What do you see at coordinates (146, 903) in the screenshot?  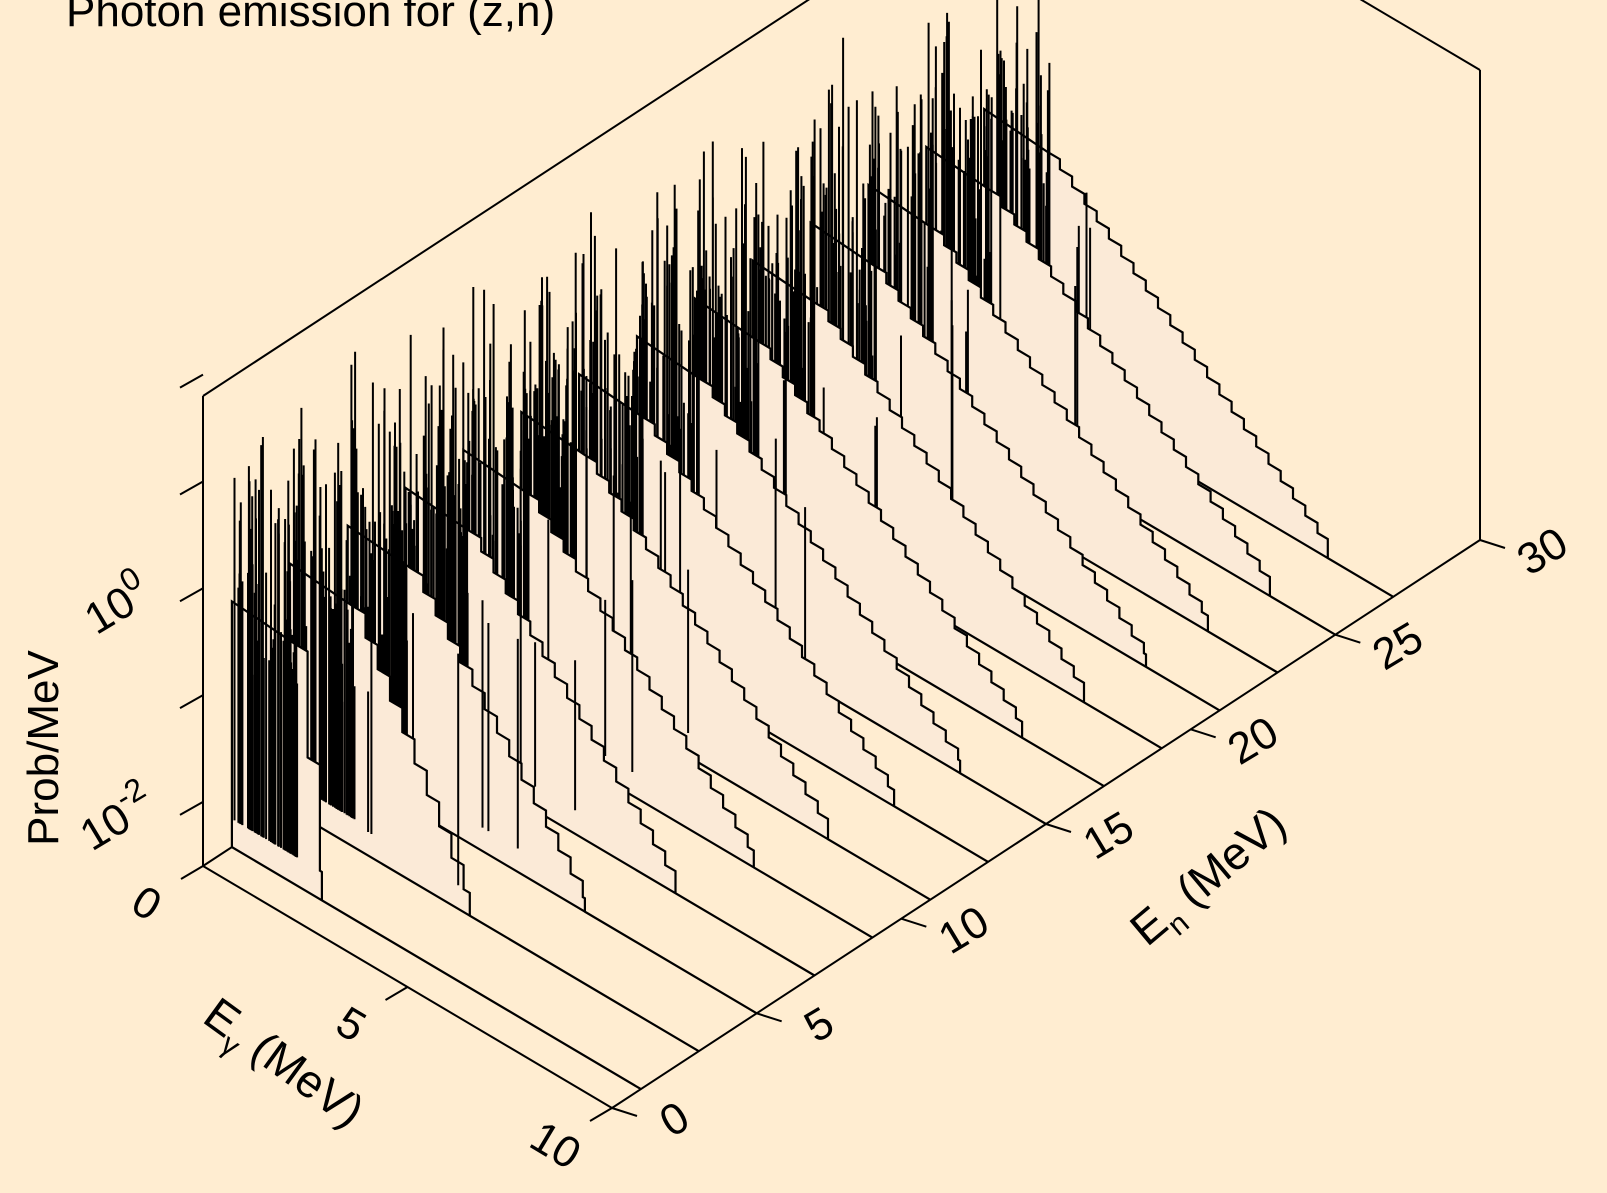 I see `x-tick-label: 0` at bounding box center [146, 903].